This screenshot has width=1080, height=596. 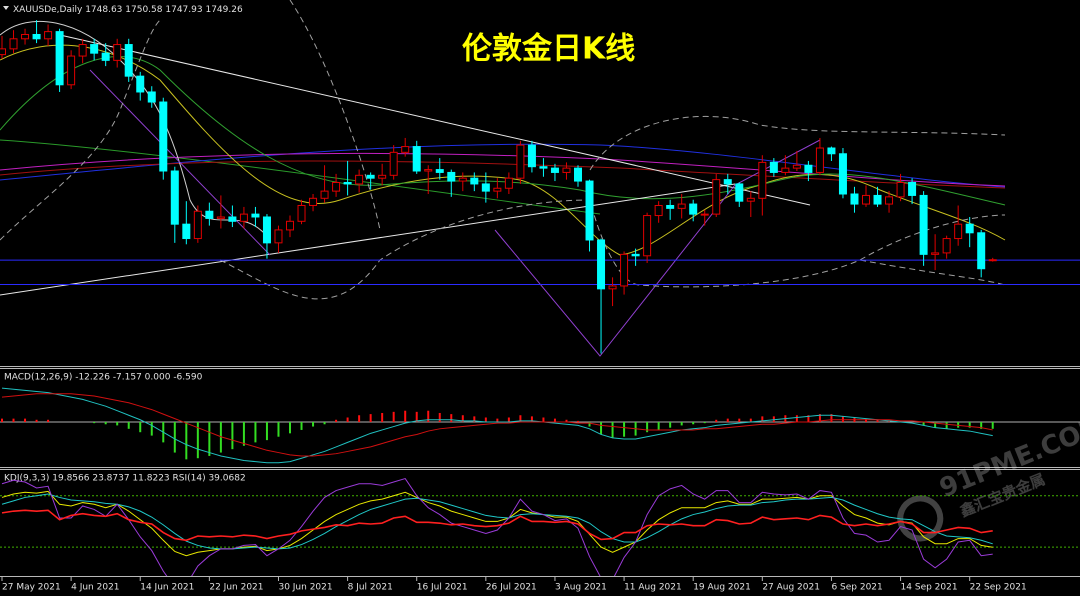 I want to click on x-tick-label: 14 Sep 2021, so click(x=929, y=588).